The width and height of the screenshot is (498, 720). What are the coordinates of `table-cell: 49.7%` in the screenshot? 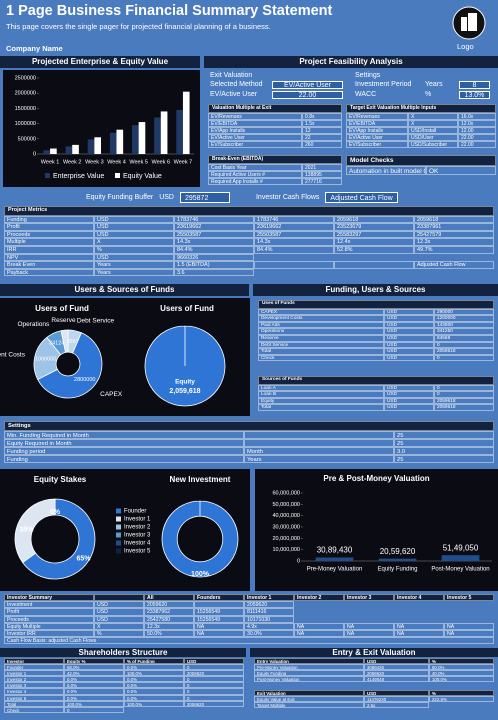 It's located at (454, 249).